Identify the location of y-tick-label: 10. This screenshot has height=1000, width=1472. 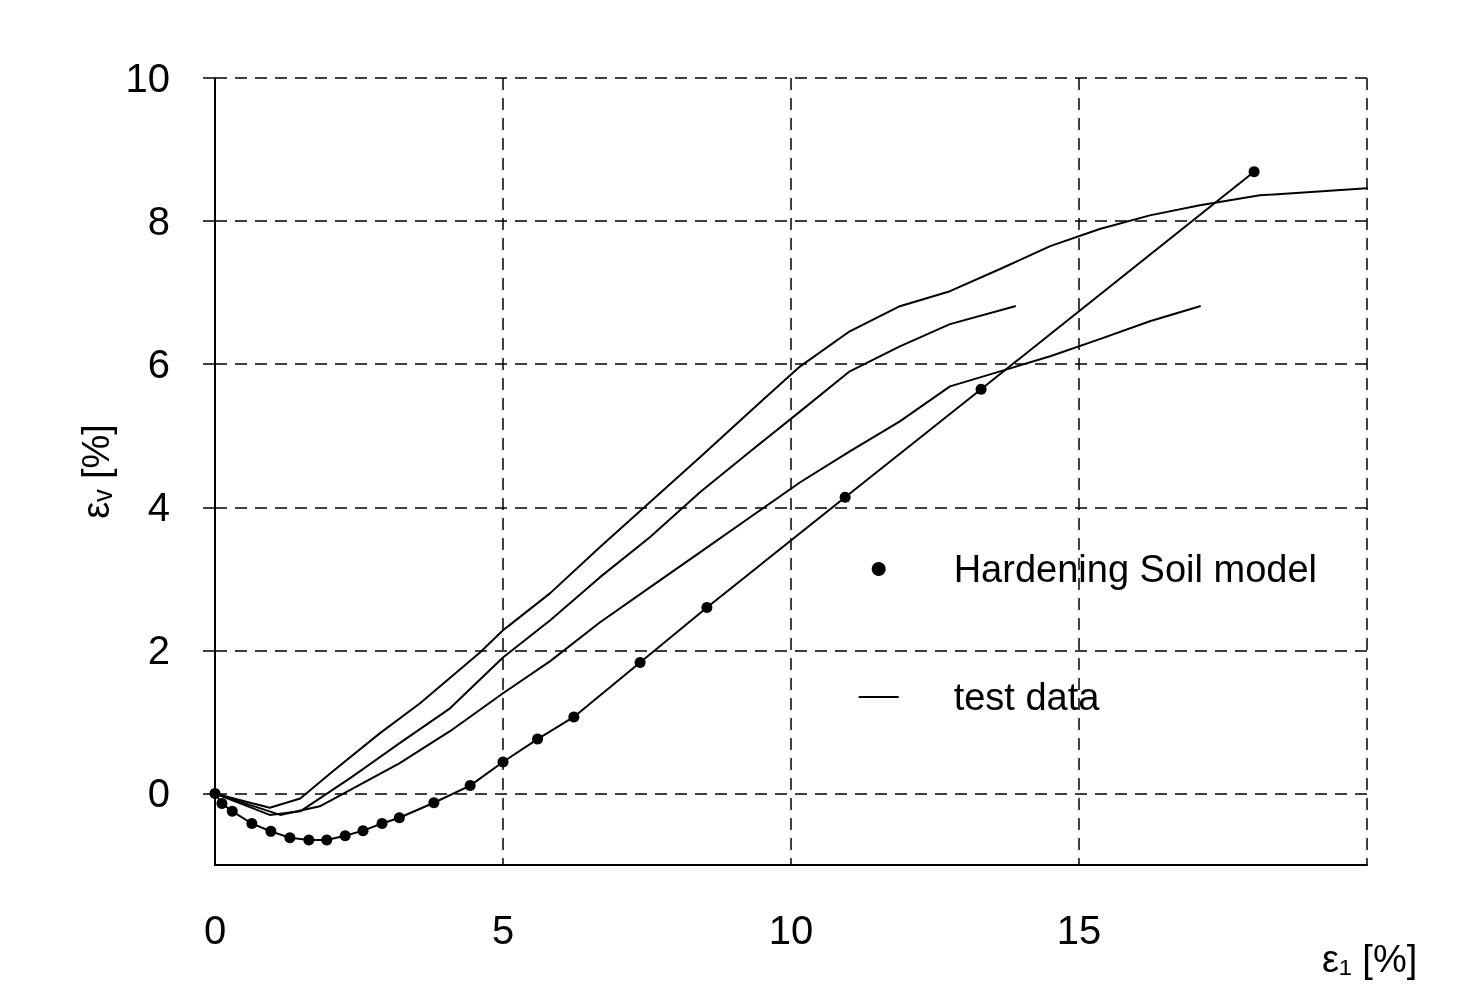
(147, 78).